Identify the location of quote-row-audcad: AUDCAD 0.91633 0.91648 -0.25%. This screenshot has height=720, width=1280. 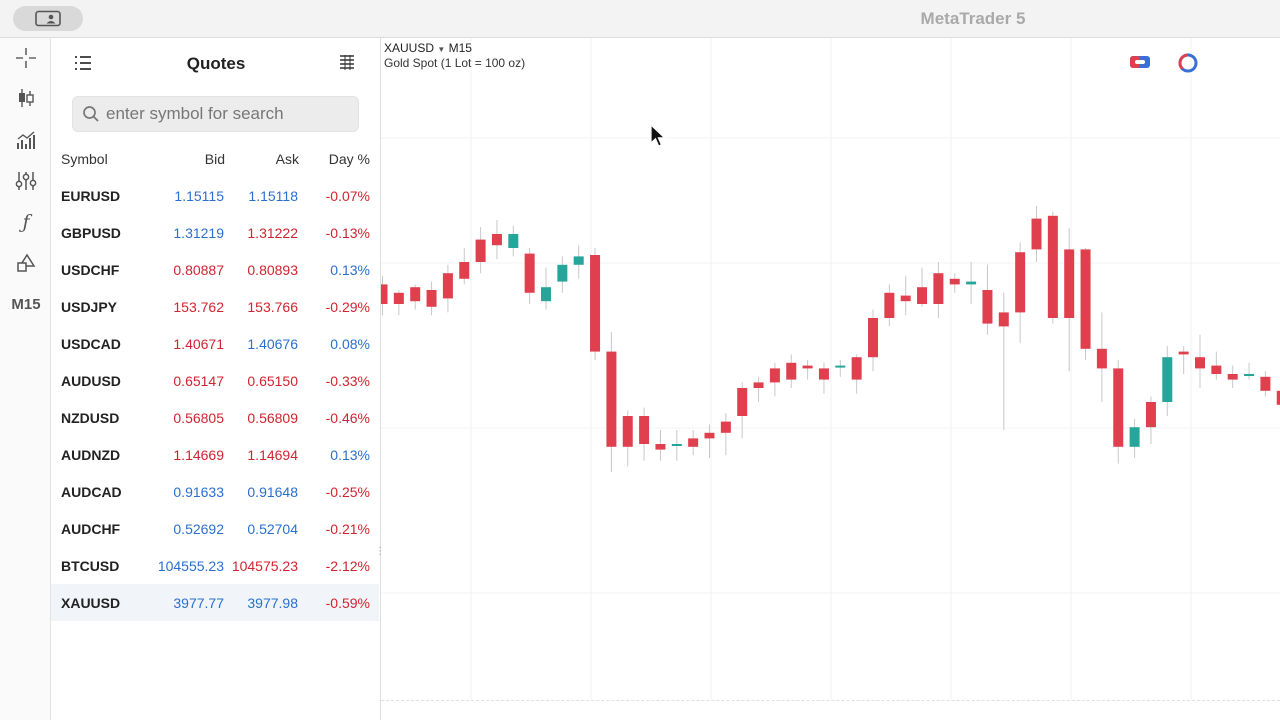
(215, 491).